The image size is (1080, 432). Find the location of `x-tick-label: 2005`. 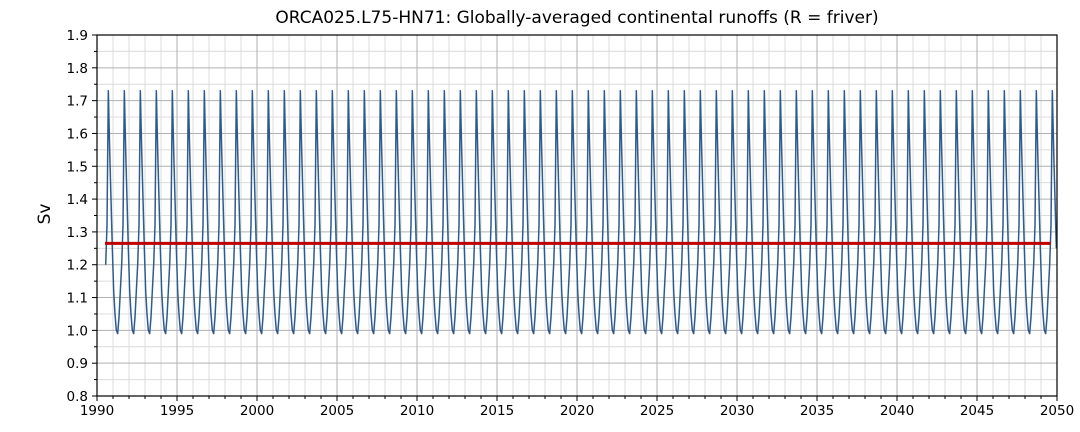

x-tick-label: 2005 is located at coordinates (337, 411).